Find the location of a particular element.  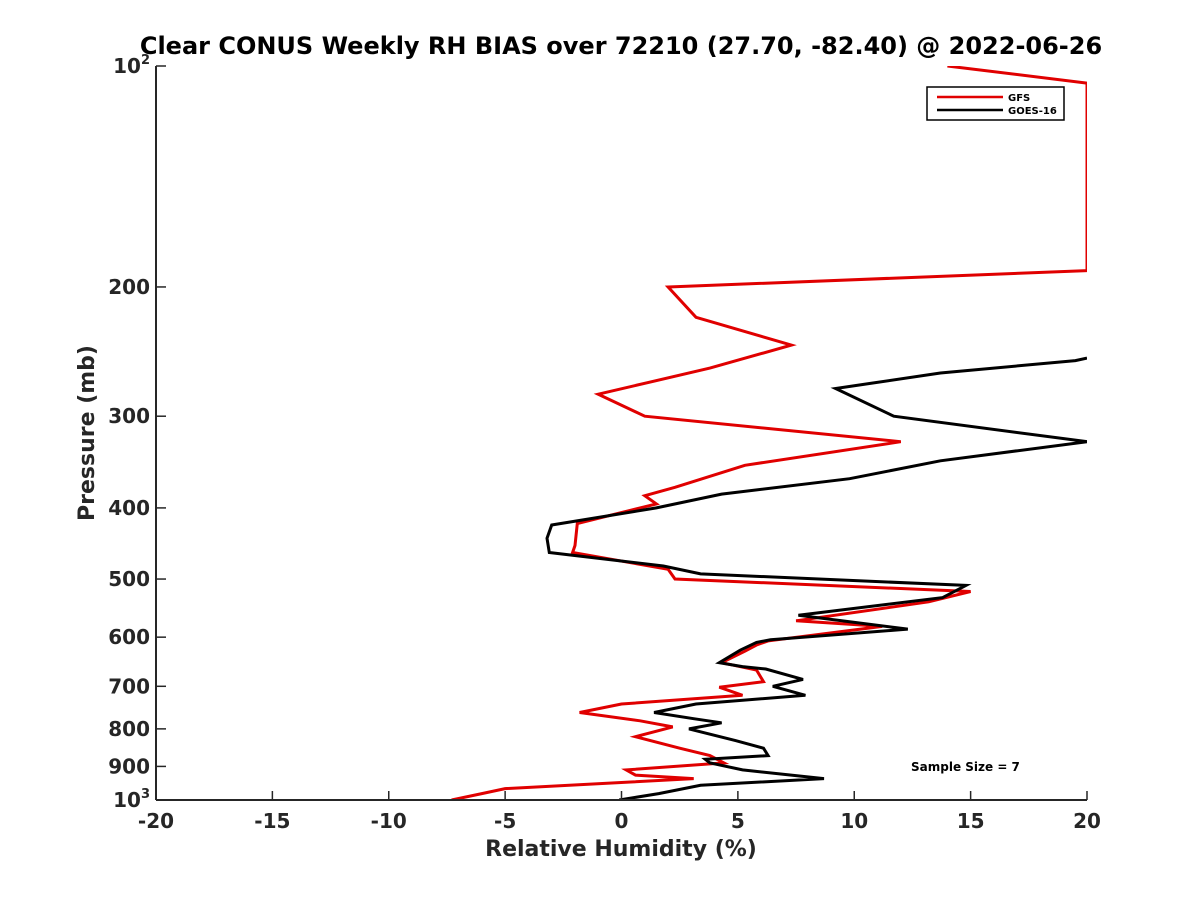

y-tick-label: 900 is located at coordinates (129, 766).